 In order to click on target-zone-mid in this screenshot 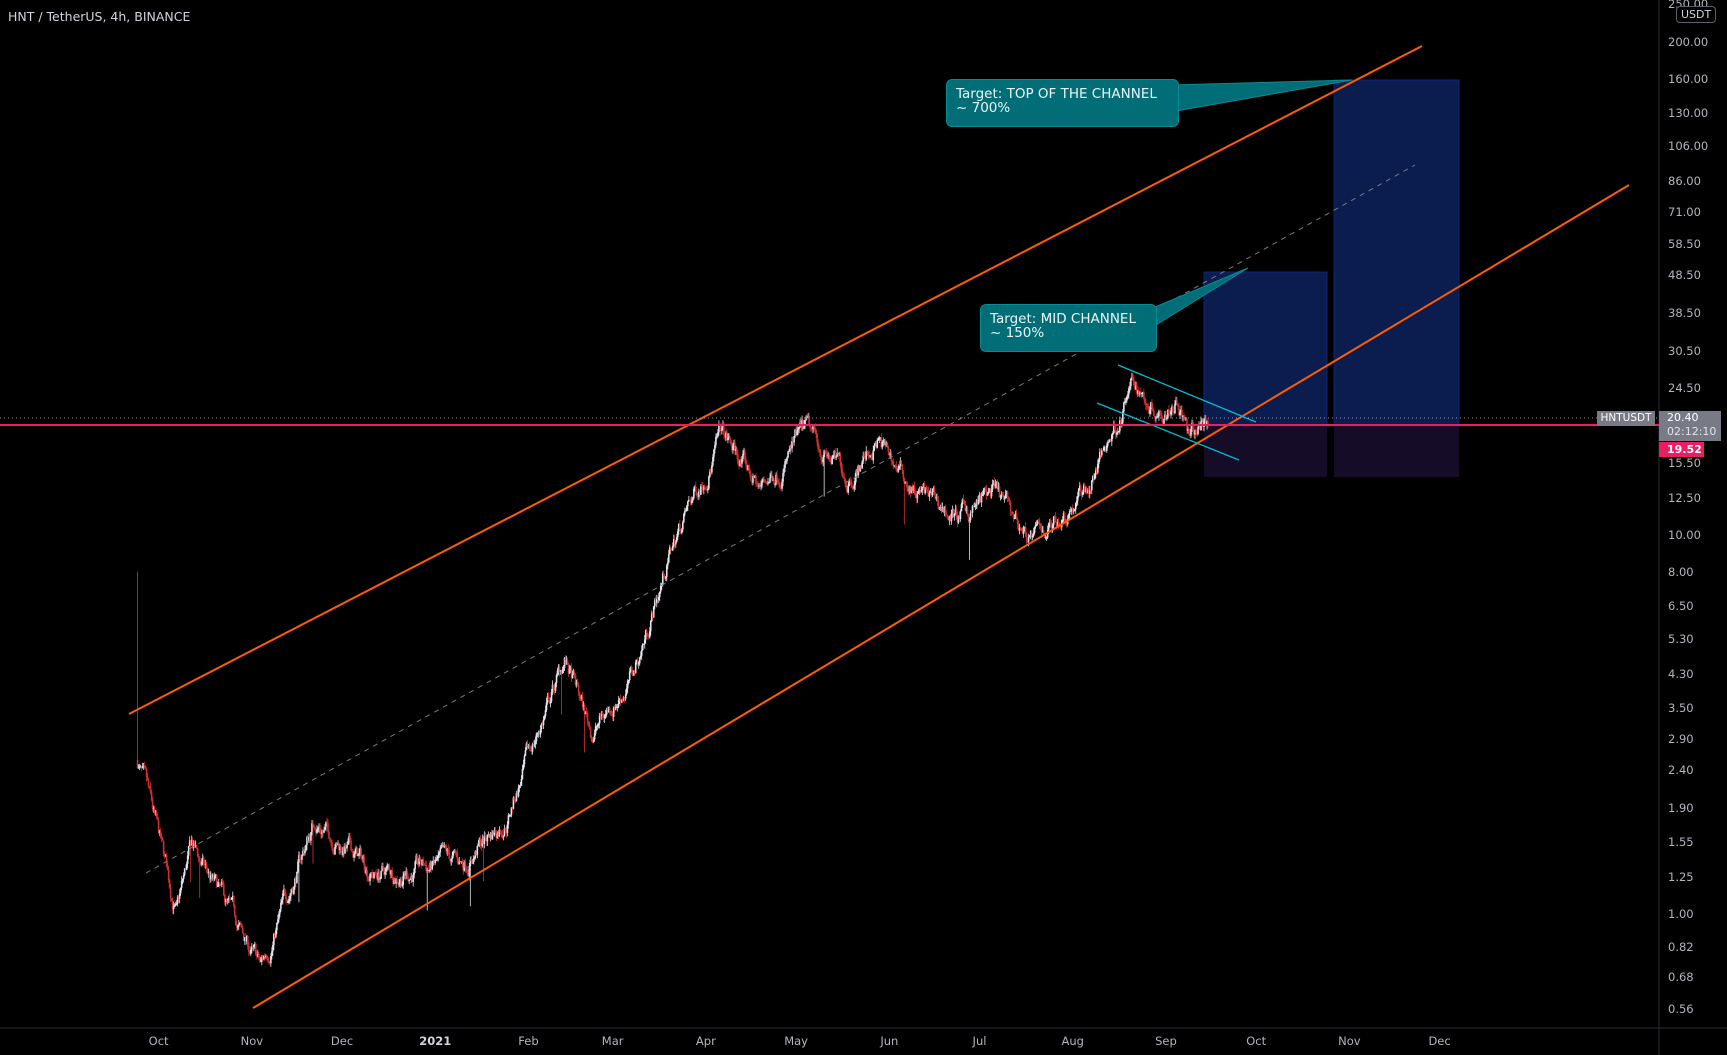, I will do `click(1265, 348)`.